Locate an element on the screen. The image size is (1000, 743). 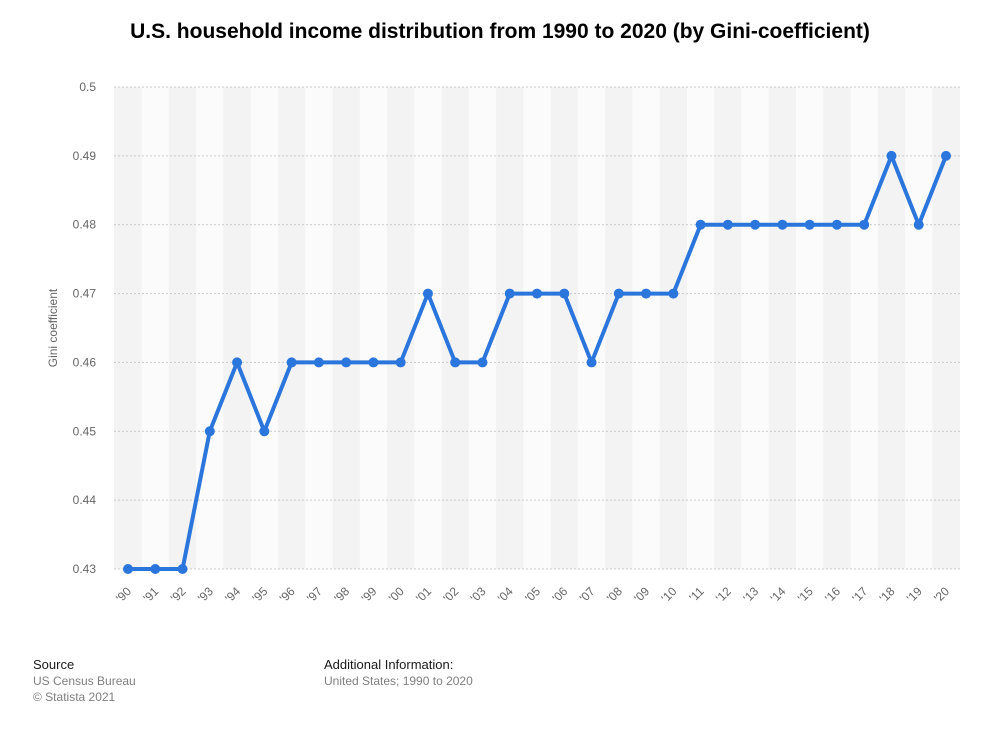
x-tick-label: '94 is located at coordinates (232, 594).